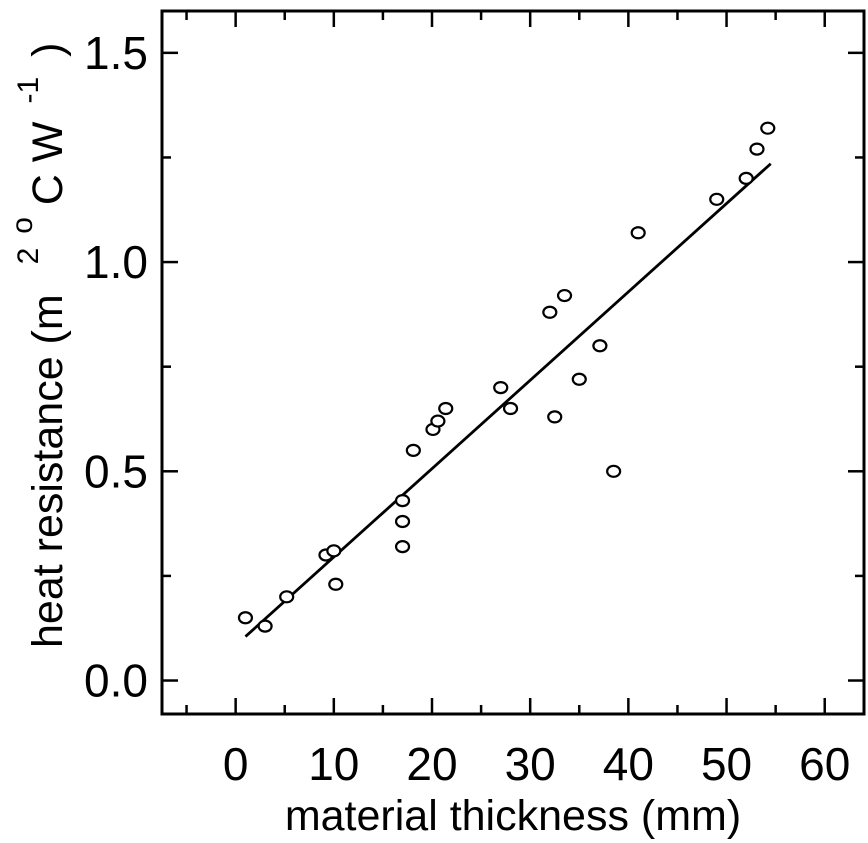 The height and width of the screenshot is (843, 868). I want to click on x-tick-label: 30, so click(530, 764).